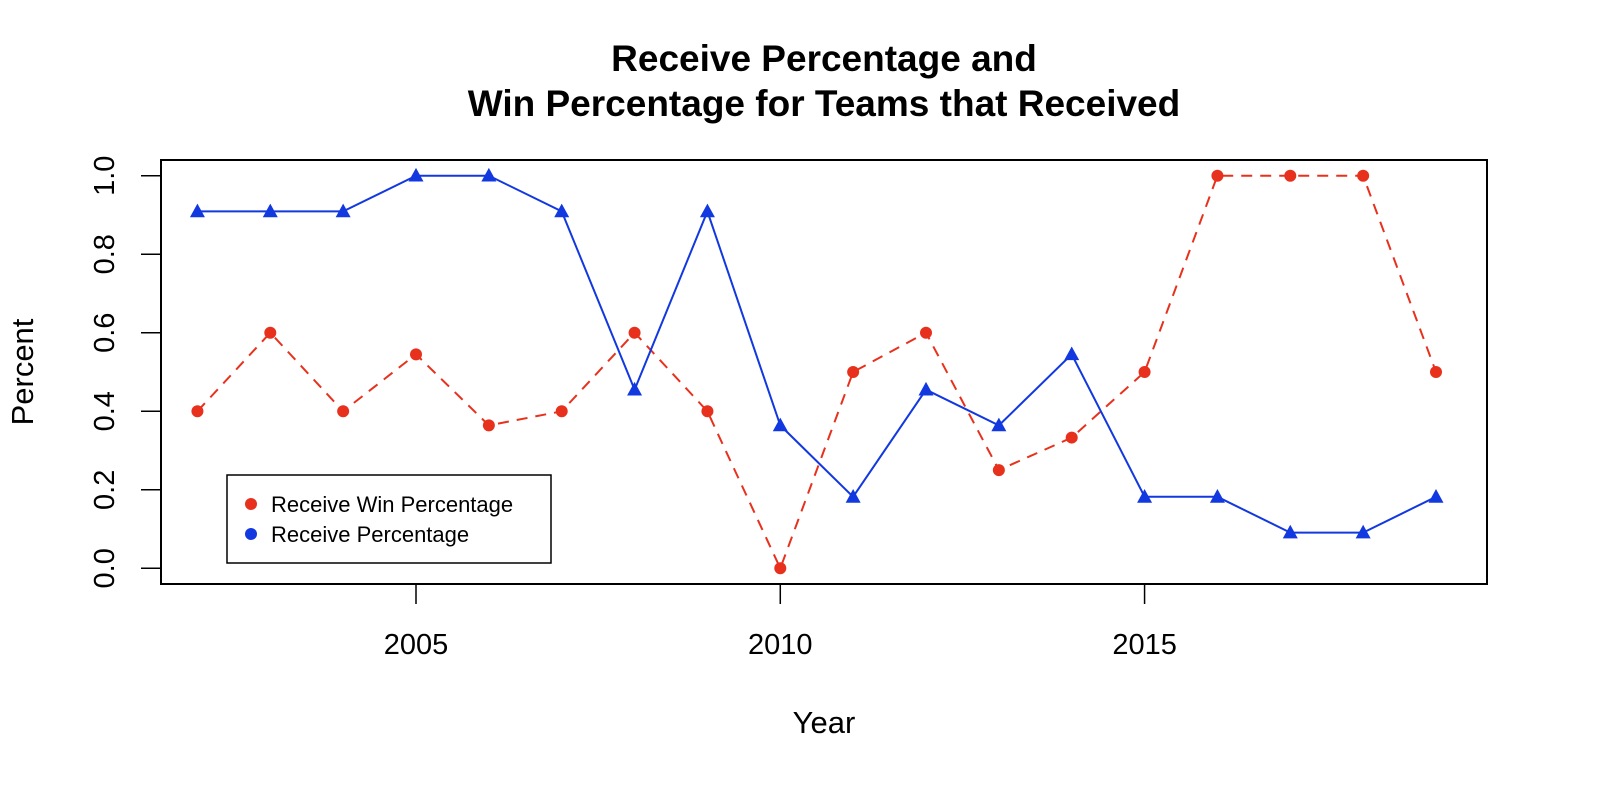  What do you see at coordinates (105, 333) in the screenshot?
I see `y-tick-label: 0.6` at bounding box center [105, 333].